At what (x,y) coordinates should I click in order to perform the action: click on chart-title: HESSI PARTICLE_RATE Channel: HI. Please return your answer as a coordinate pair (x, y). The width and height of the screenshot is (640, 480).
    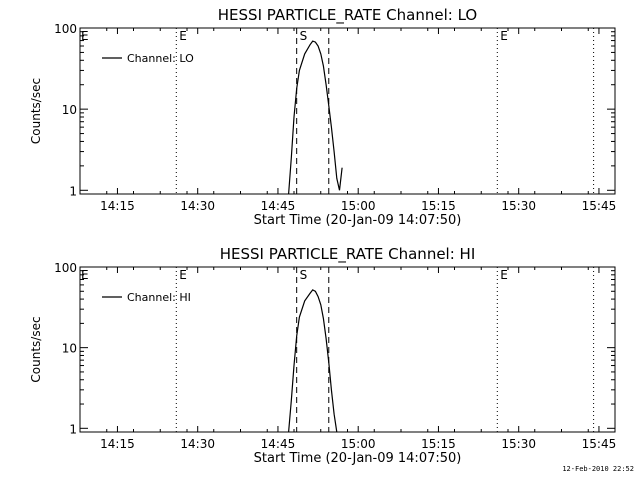
    Looking at the image, I should click on (348, 254).